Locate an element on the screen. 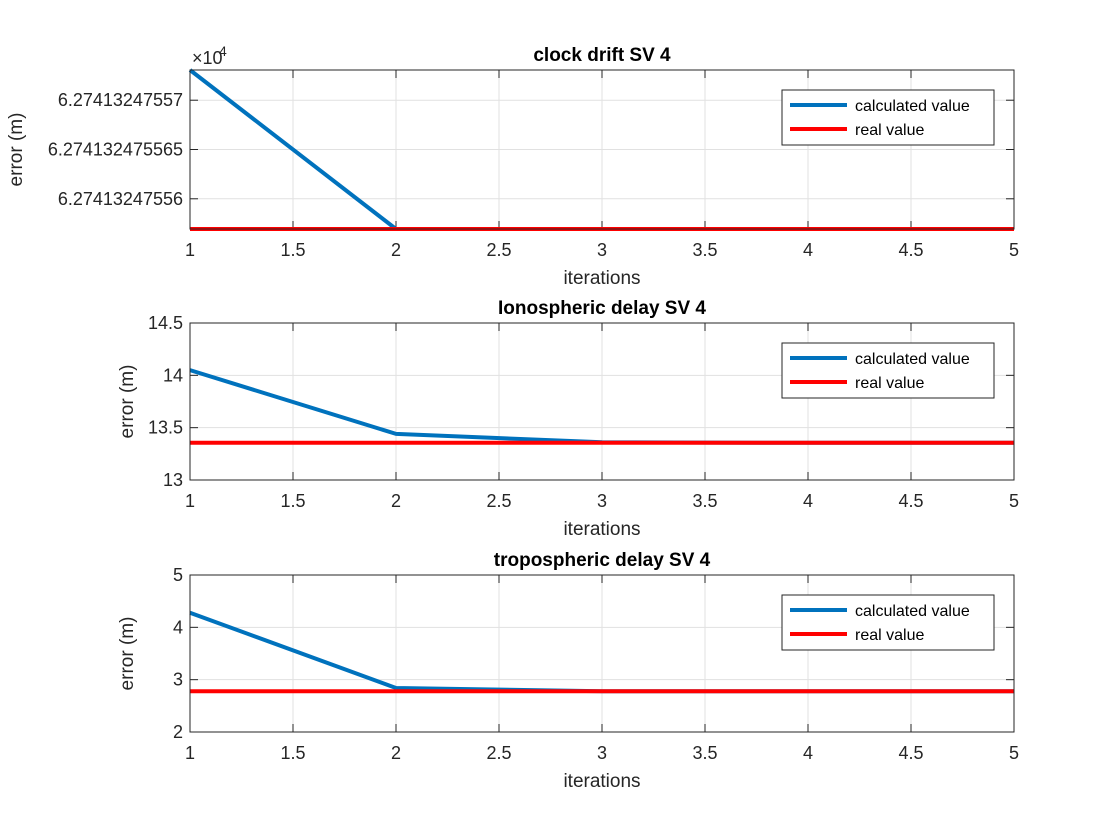 The width and height of the screenshot is (1120, 840). y-tick-label: 6.27413247557 is located at coordinates (120, 100).